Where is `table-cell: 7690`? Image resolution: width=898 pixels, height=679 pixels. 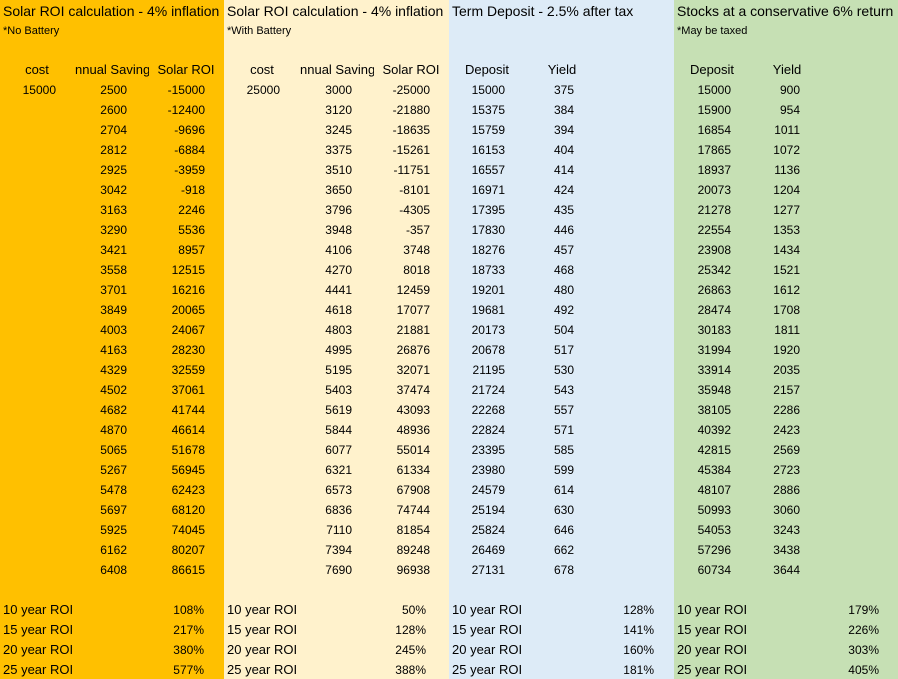 table-cell: 7690 is located at coordinates (338, 570).